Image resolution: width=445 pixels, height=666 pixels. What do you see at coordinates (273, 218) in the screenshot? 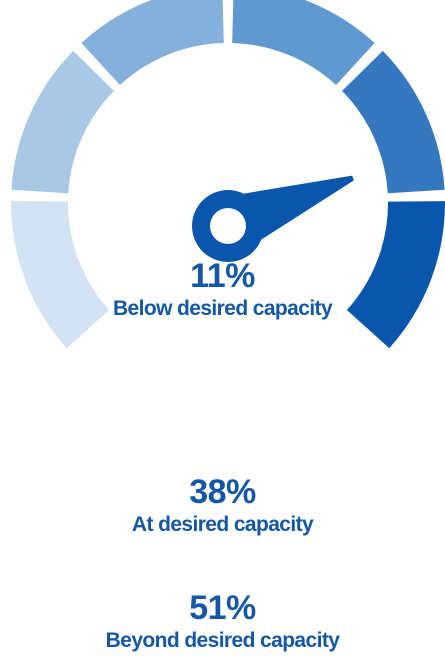
I see `gauge-needle` at bounding box center [273, 218].